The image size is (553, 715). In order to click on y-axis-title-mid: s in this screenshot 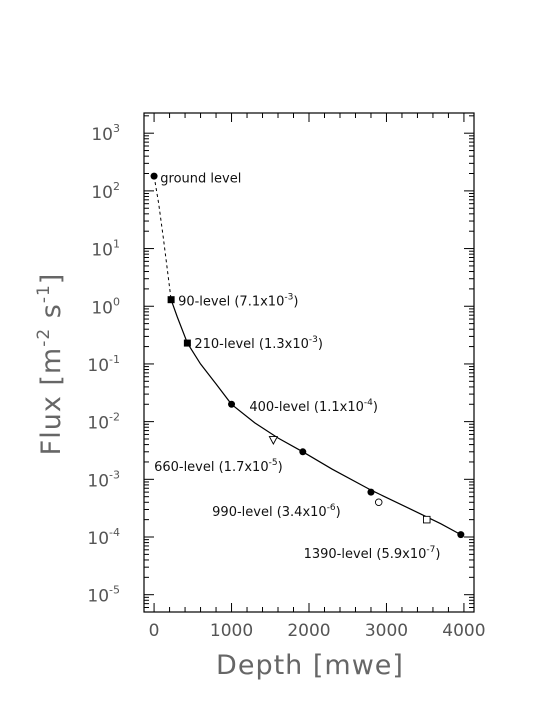, I will do `click(51, 315)`.